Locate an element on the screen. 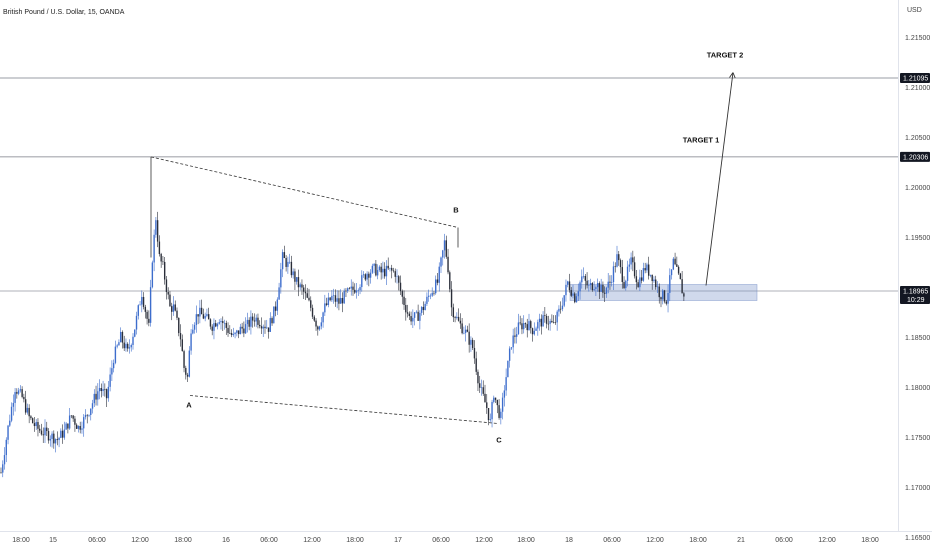 The image size is (932, 550). price-tick-label: 1.16500 is located at coordinates (917, 538).